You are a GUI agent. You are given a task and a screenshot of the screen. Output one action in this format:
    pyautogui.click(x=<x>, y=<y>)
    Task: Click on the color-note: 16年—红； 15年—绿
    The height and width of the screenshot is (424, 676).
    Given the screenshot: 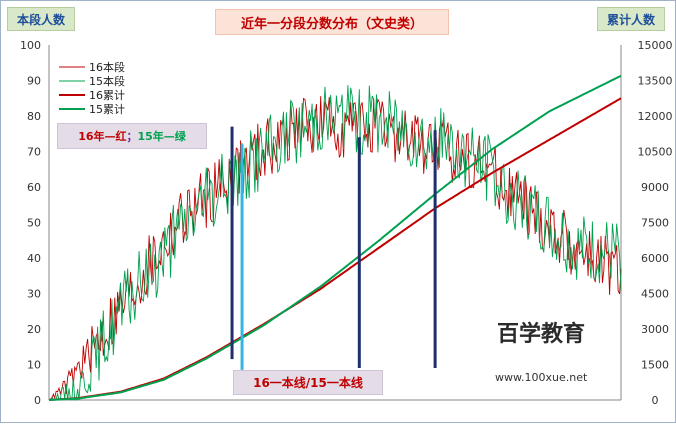 What is the action you would take?
    pyautogui.click(x=132, y=136)
    